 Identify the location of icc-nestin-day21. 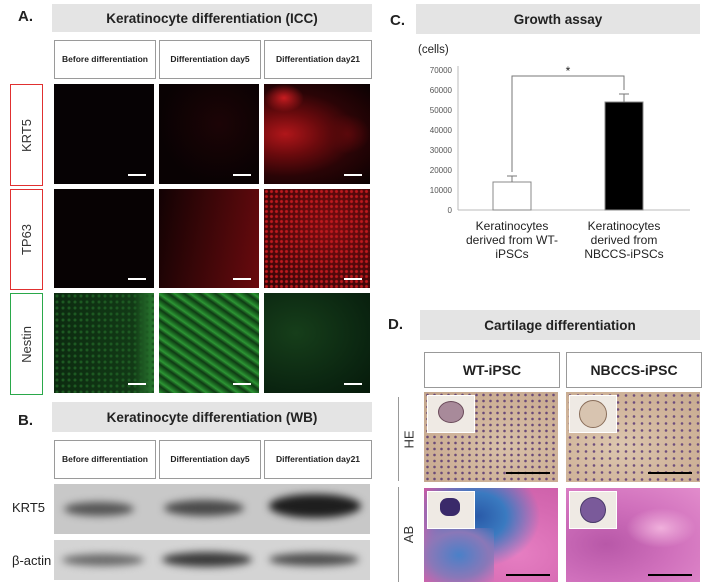
(317, 343).